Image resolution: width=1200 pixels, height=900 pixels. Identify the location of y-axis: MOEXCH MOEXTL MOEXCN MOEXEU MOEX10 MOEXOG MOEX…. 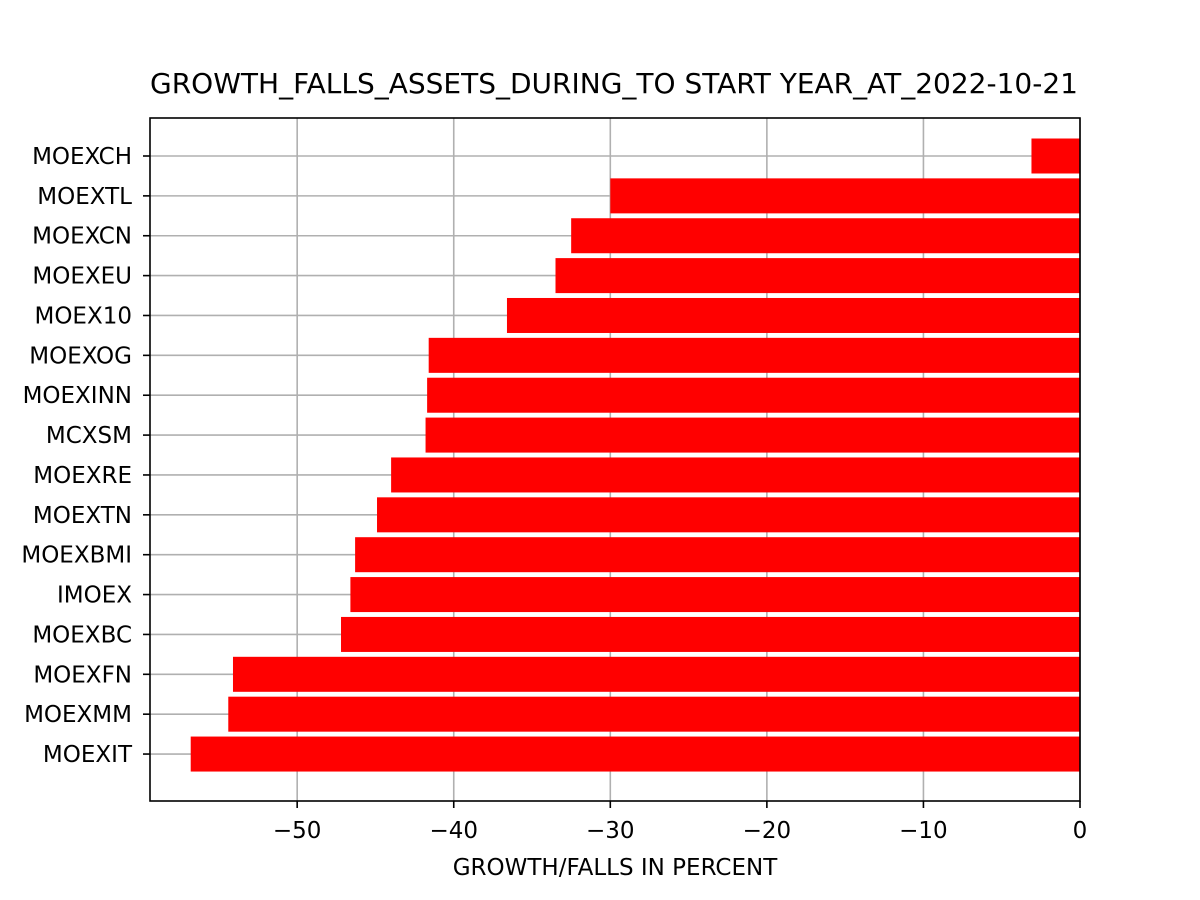
(85, 456).